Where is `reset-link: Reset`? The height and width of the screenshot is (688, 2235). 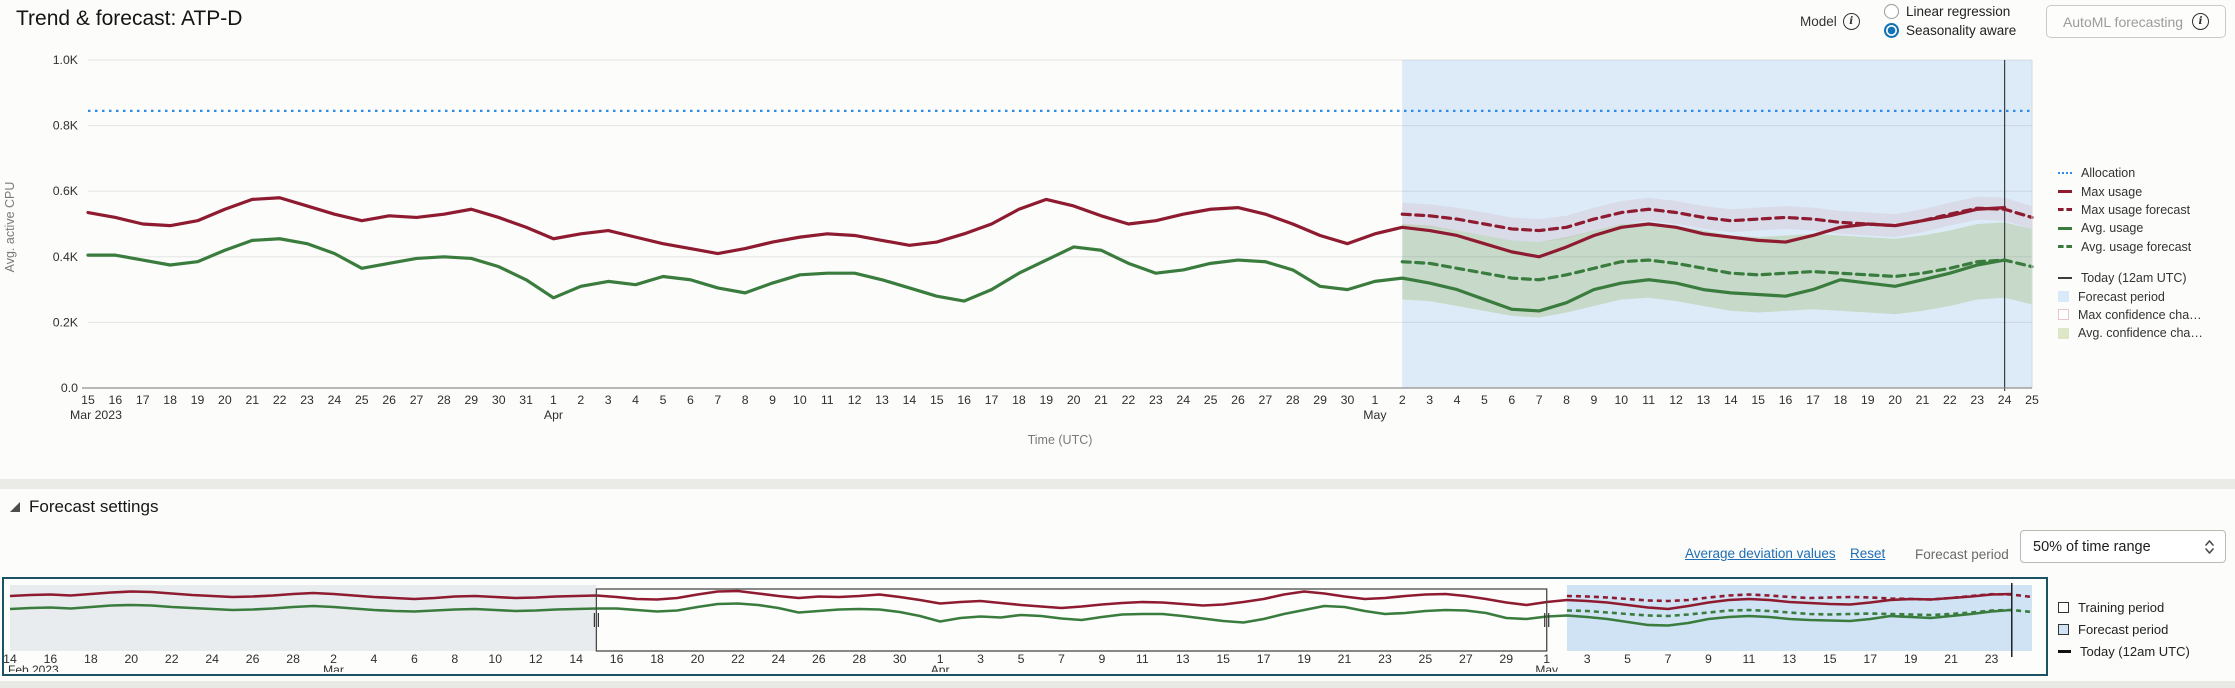
reset-link: Reset is located at coordinates (1868, 553).